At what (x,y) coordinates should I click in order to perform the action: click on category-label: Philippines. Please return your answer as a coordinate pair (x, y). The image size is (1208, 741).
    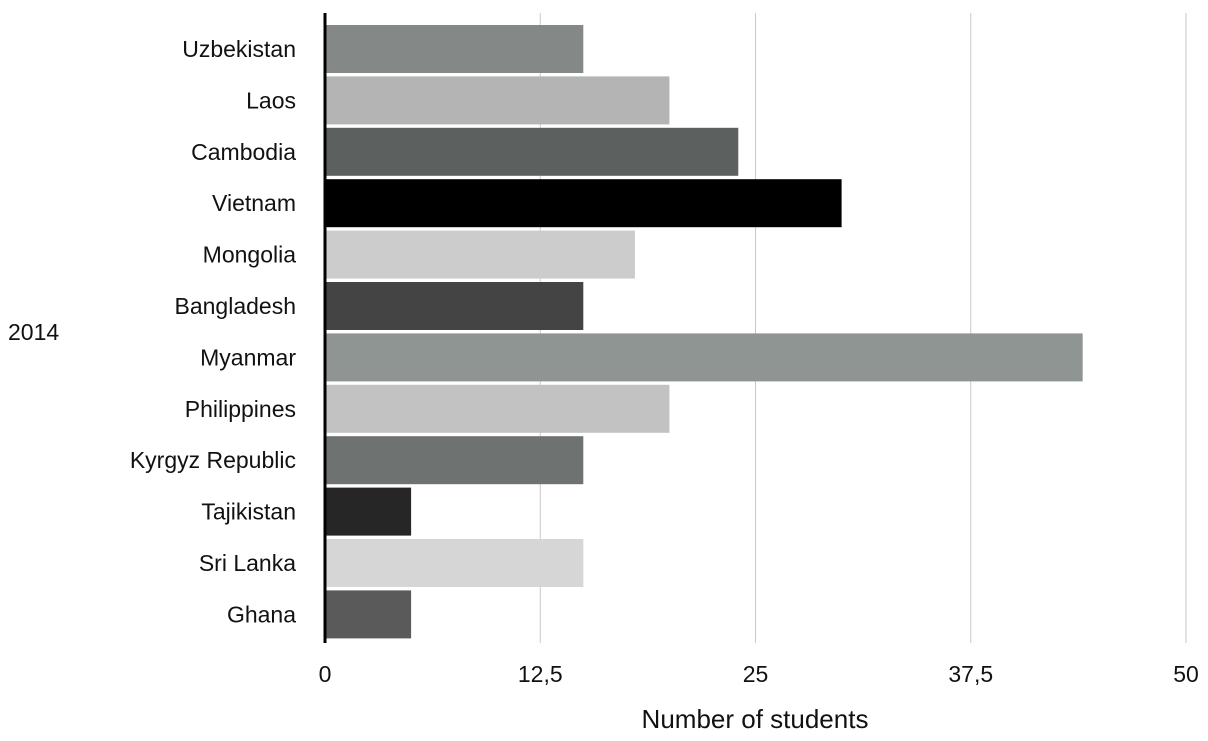
    Looking at the image, I should click on (240, 409).